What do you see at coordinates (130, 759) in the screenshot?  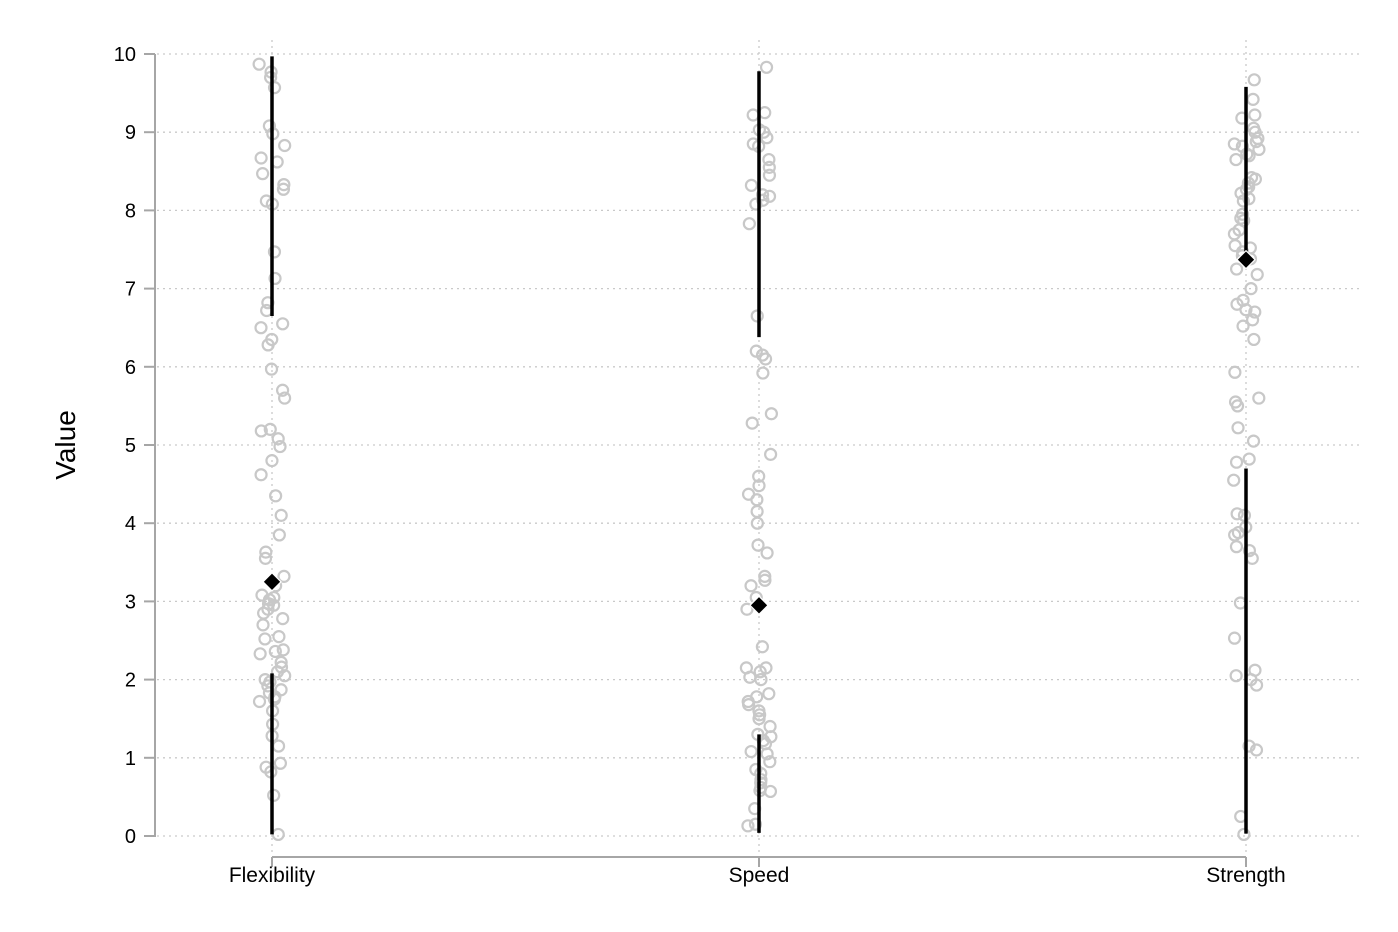 I see `y-tick-label: 1` at bounding box center [130, 759].